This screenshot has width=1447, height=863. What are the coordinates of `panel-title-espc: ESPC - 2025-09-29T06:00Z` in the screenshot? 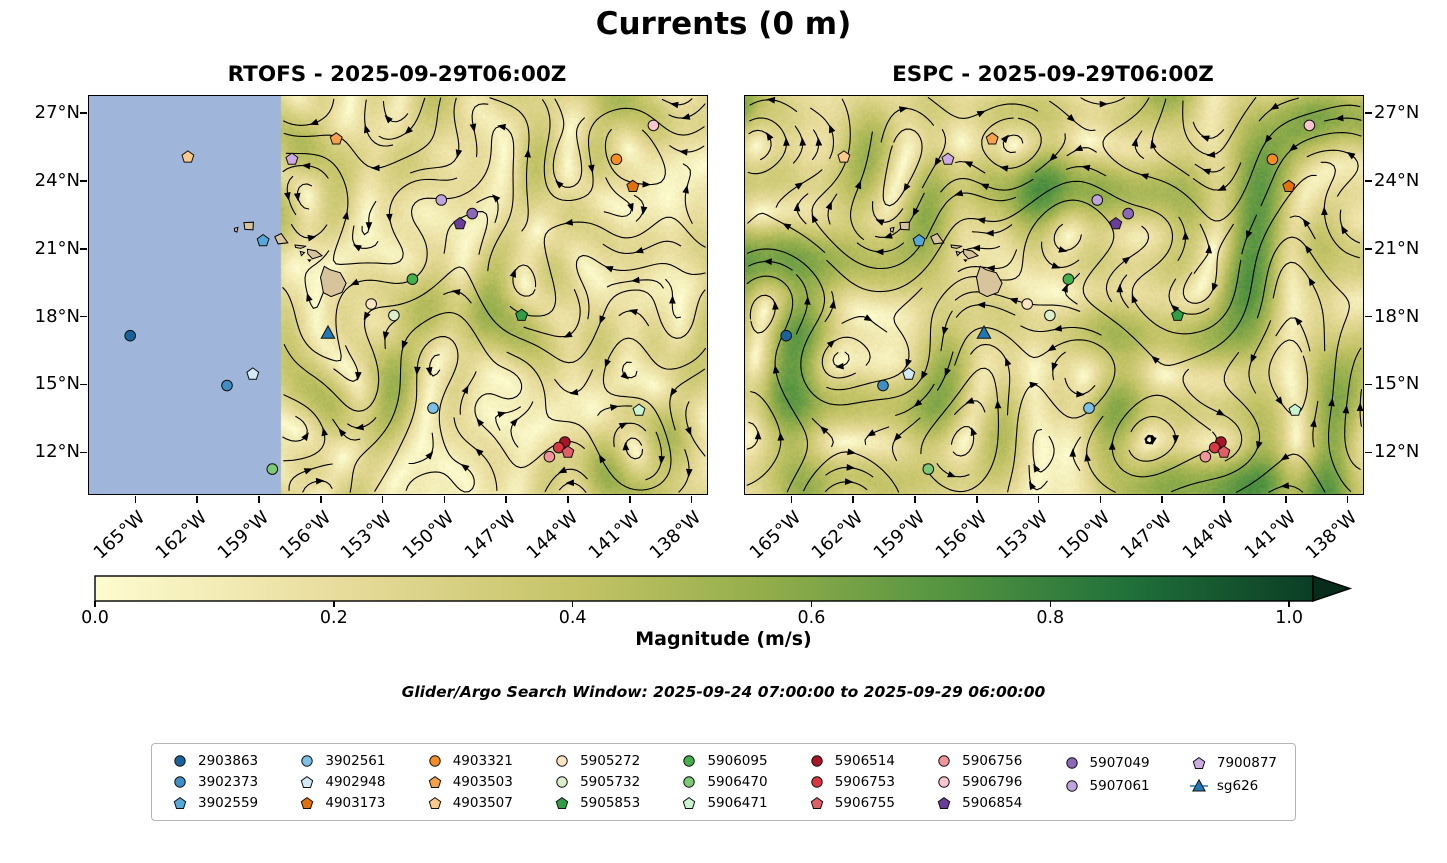 It's located at (1053, 74).